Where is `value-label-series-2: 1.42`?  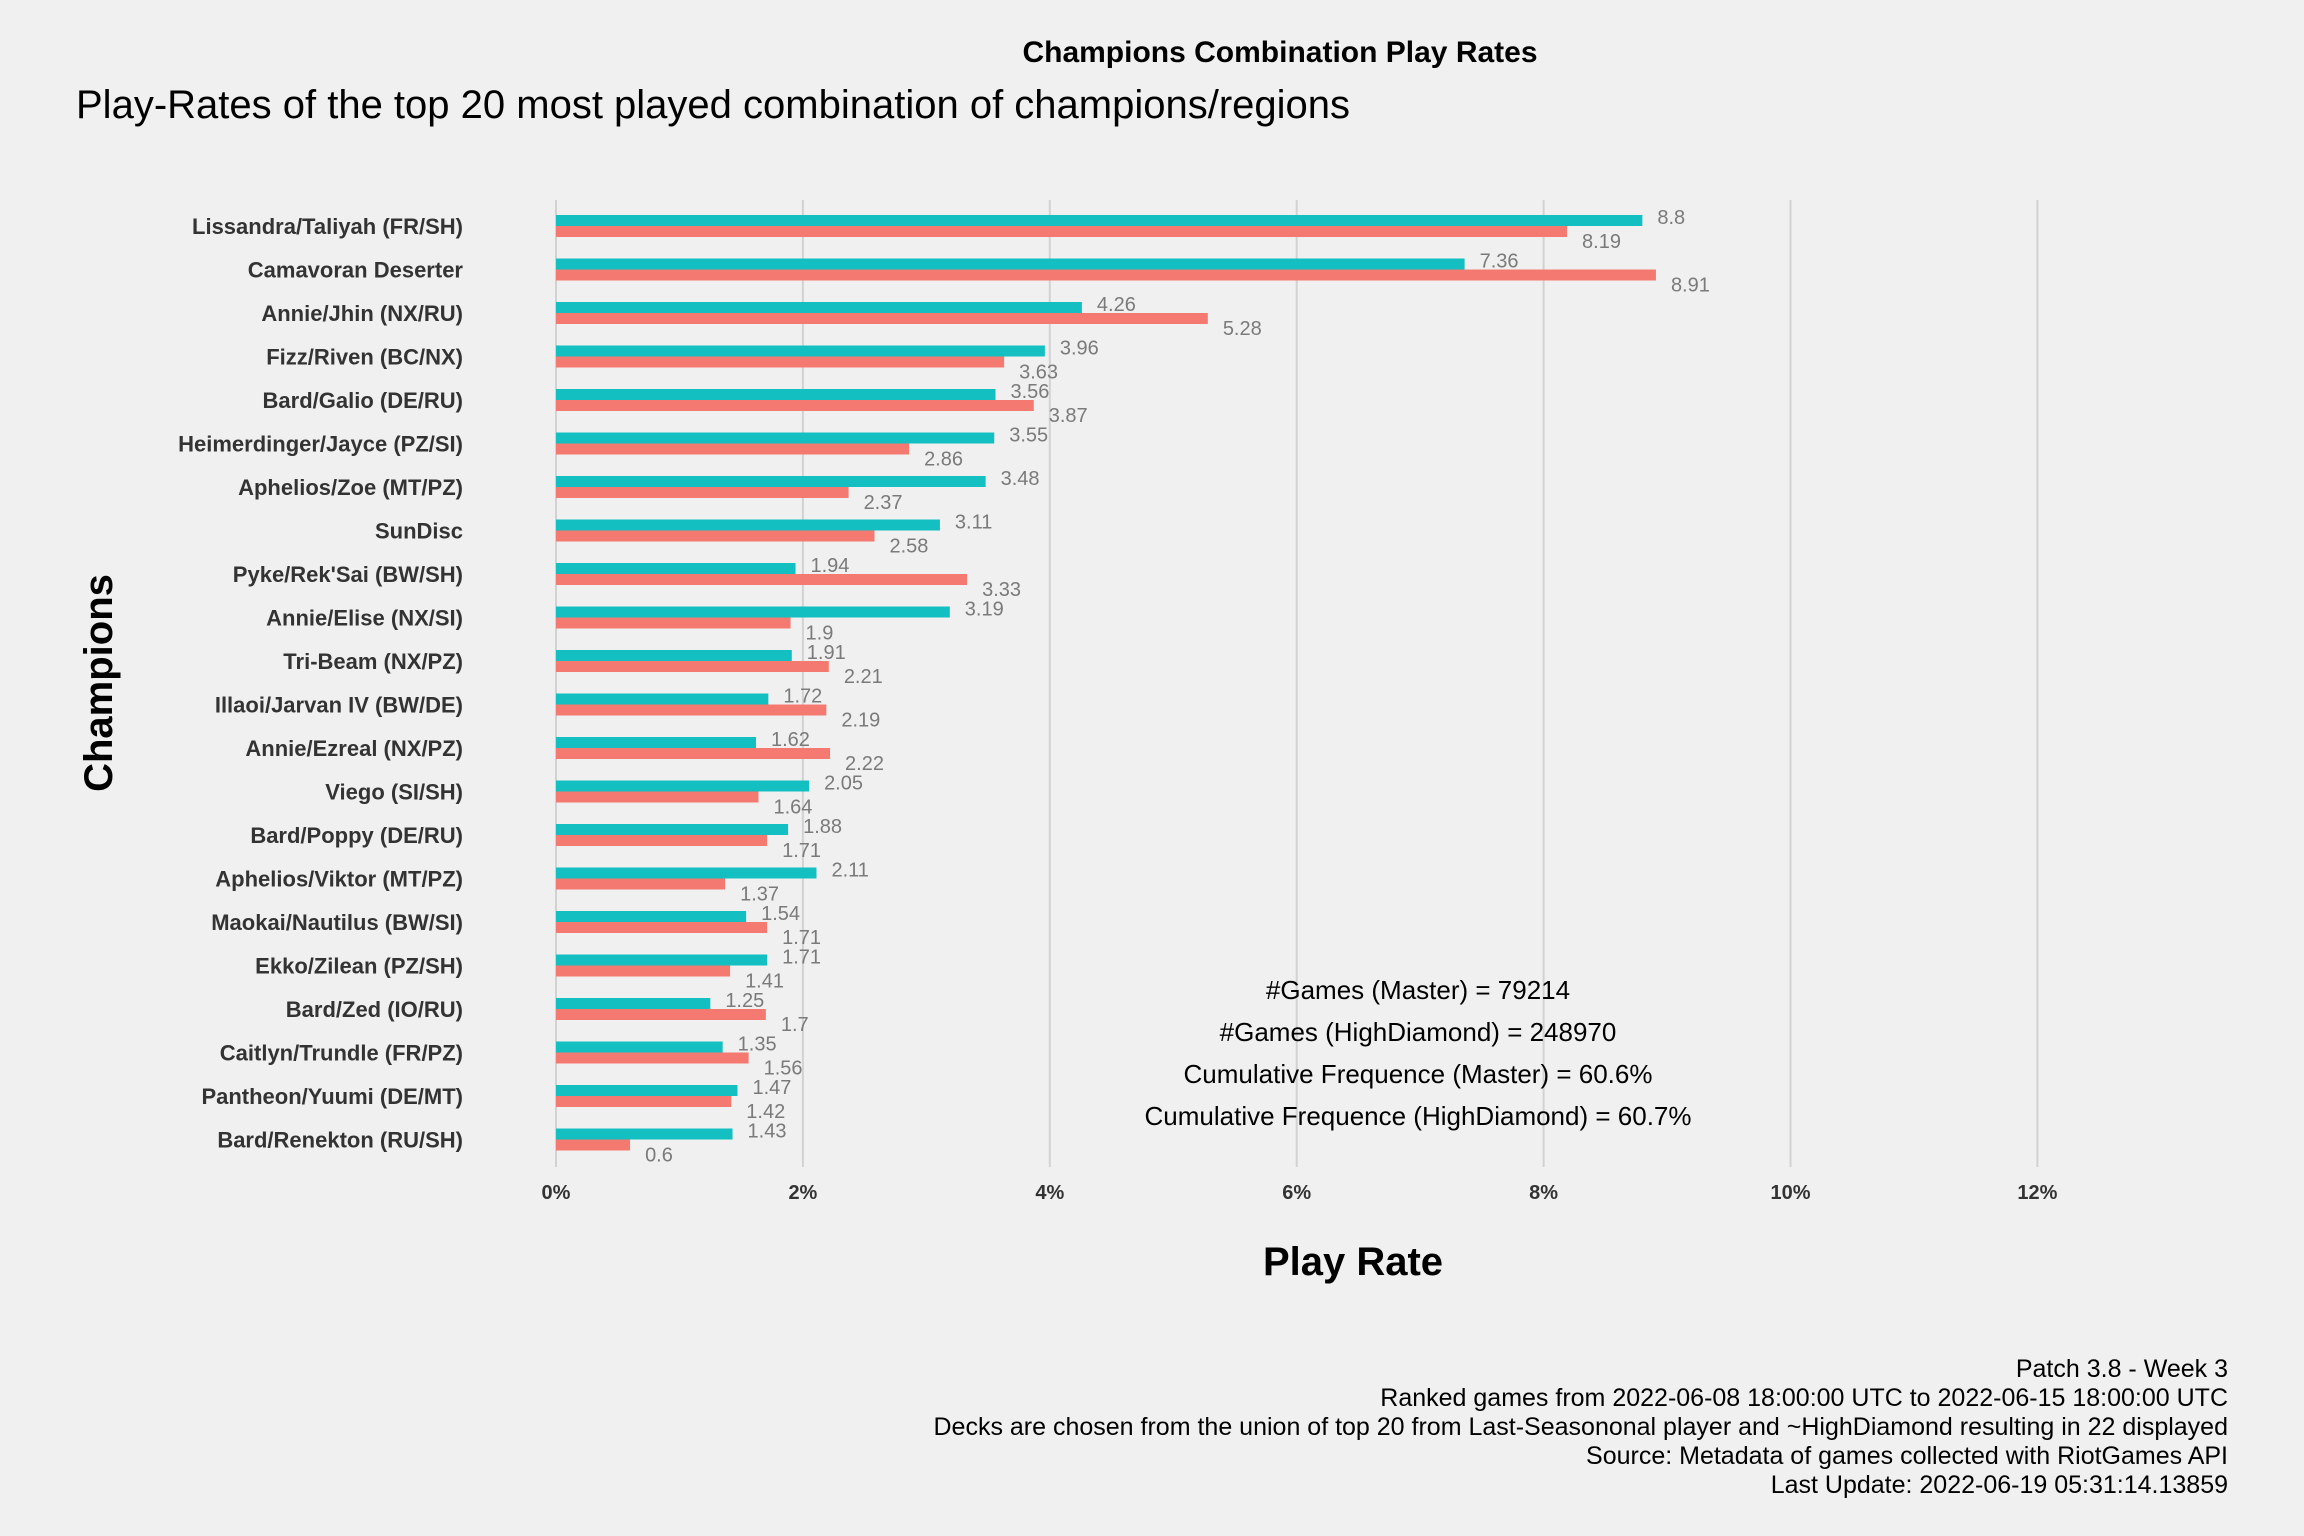
value-label-series-2: 1.42 is located at coordinates (765, 1112).